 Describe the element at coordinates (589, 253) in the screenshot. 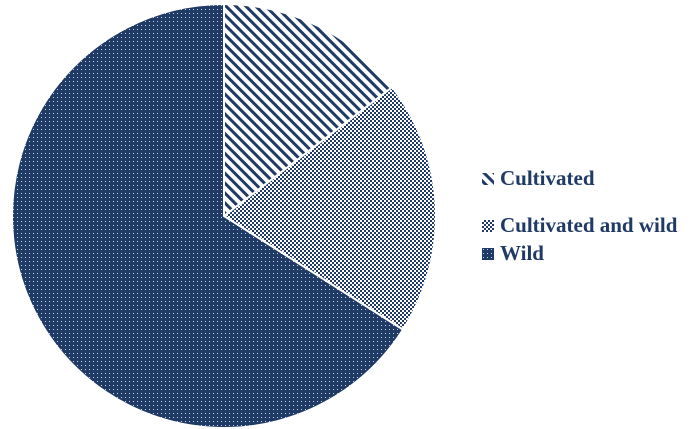

I see `legend-item-wild: Wild` at that location.